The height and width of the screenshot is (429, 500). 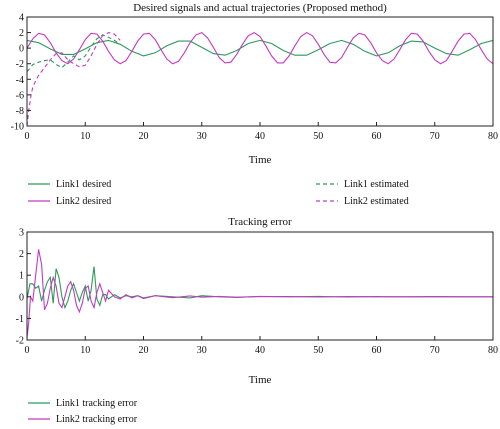 I want to click on y-tick-label: -10, so click(x=17, y=127).